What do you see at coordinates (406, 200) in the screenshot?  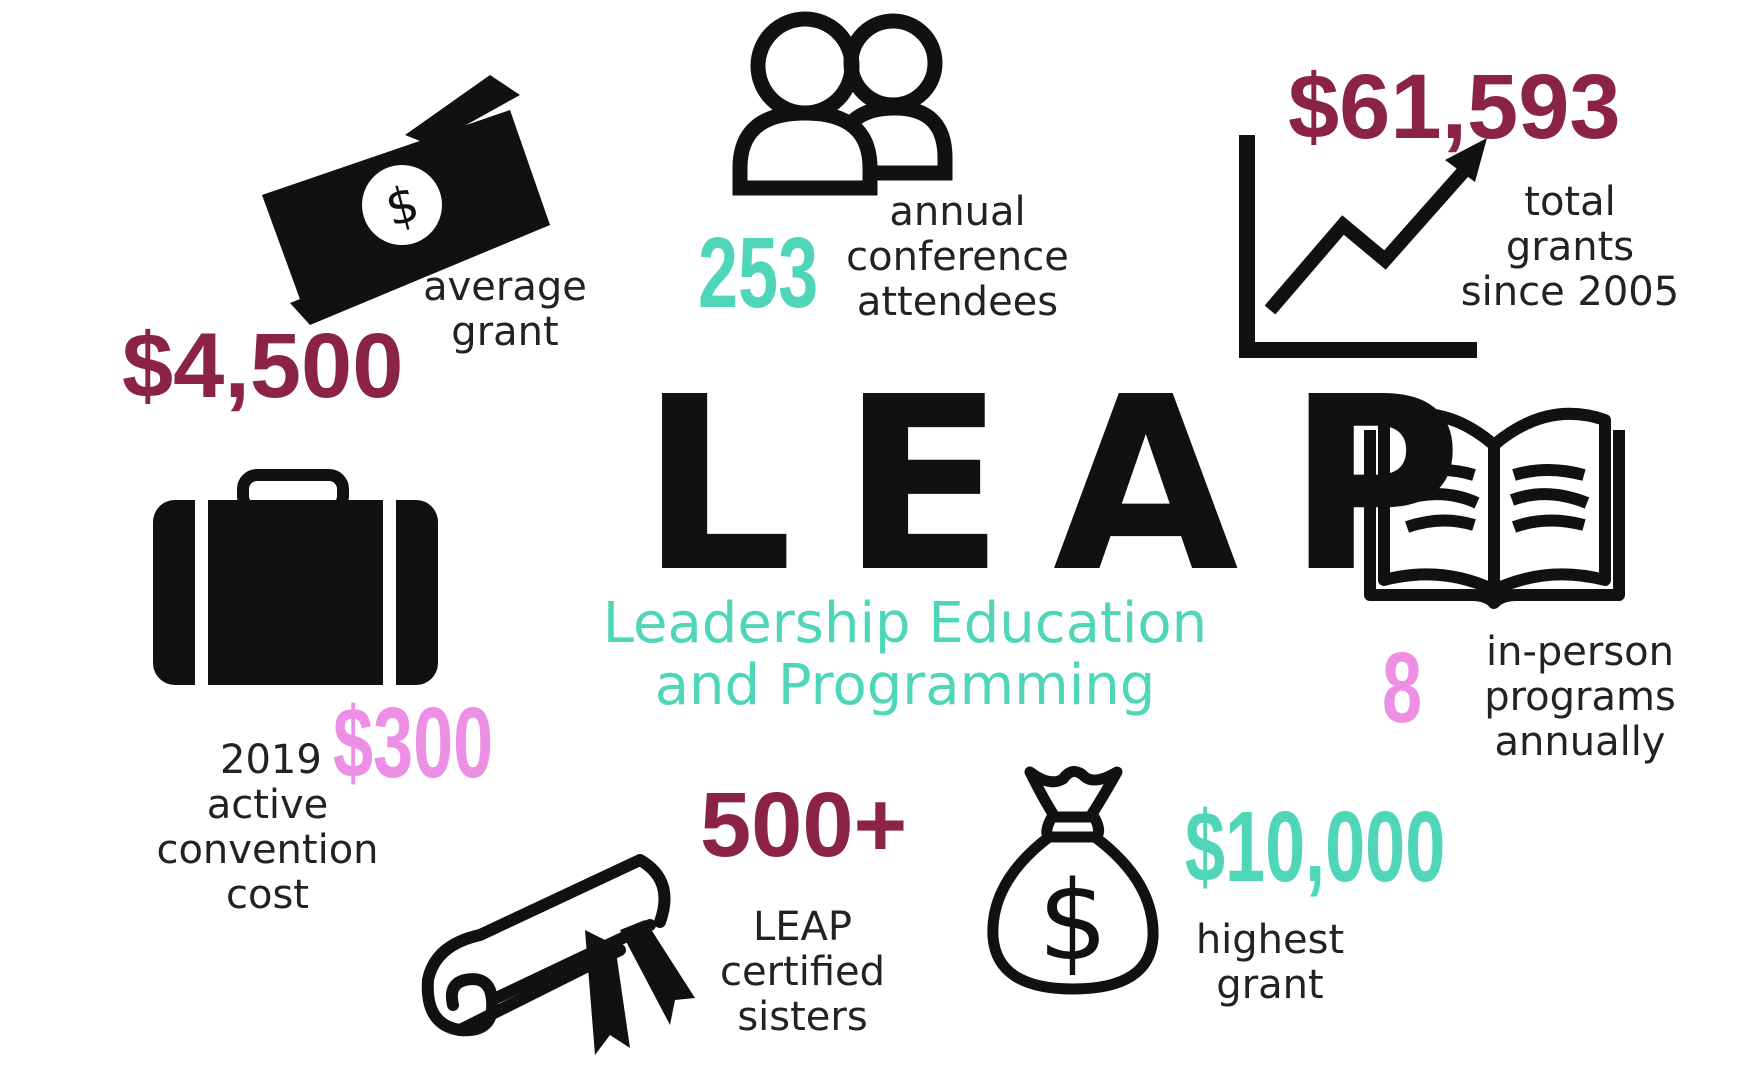 I see `money-bill-icon: $` at bounding box center [406, 200].